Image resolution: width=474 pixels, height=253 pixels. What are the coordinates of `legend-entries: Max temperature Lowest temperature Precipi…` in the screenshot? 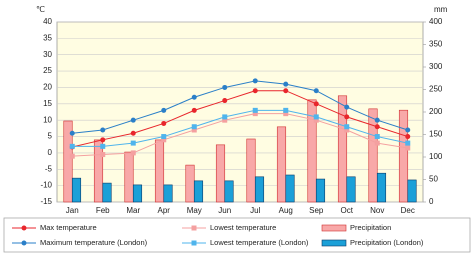 It's located at (218, 235).